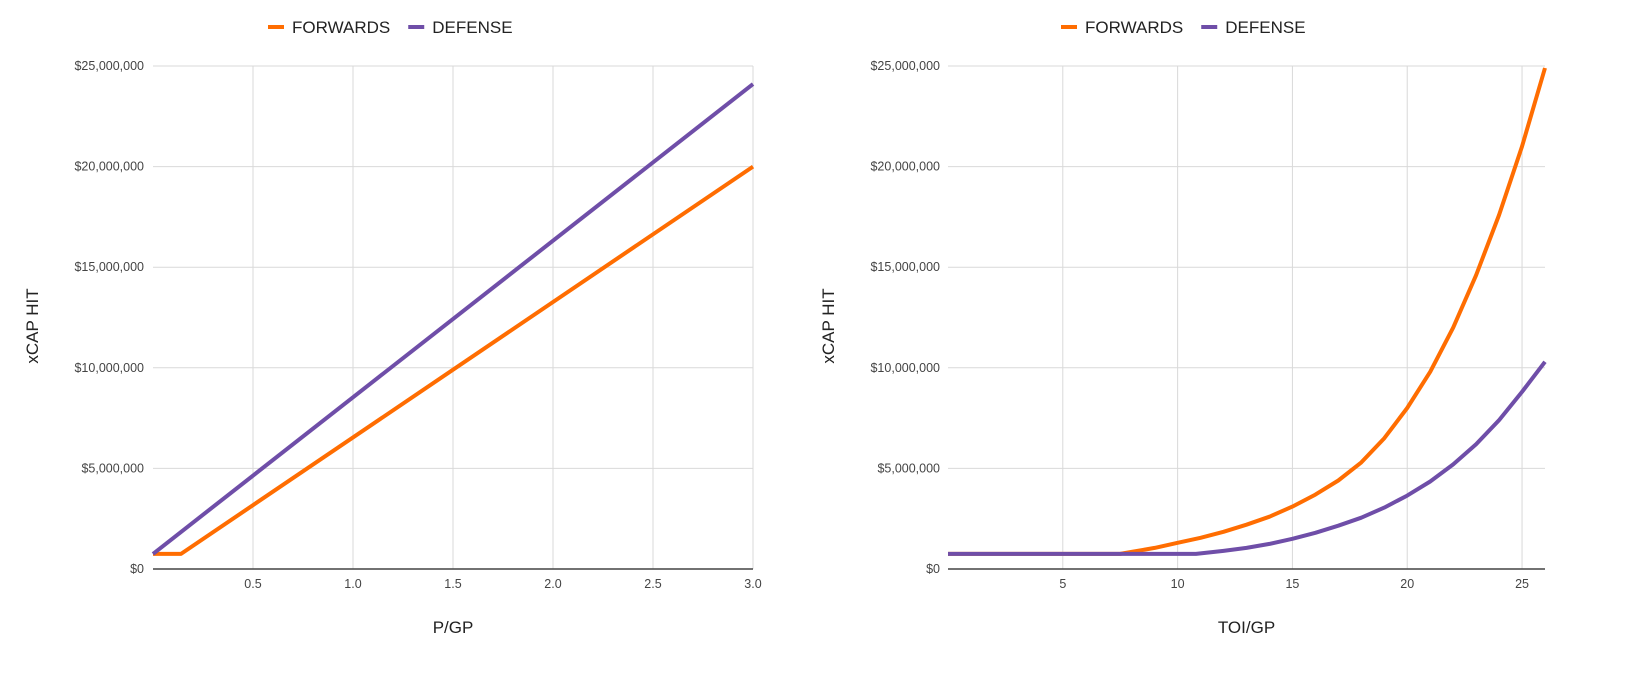 The image size is (1633, 681). What do you see at coordinates (452, 584) in the screenshot?
I see `x-tick-label: 1.5` at bounding box center [452, 584].